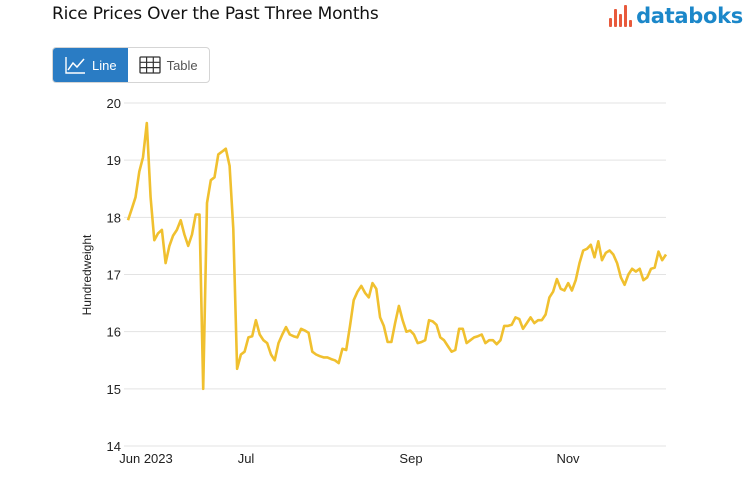 This screenshot has height=498, width=753. I want to click on x-tick-label: Jun 2023, so click(146, 458).